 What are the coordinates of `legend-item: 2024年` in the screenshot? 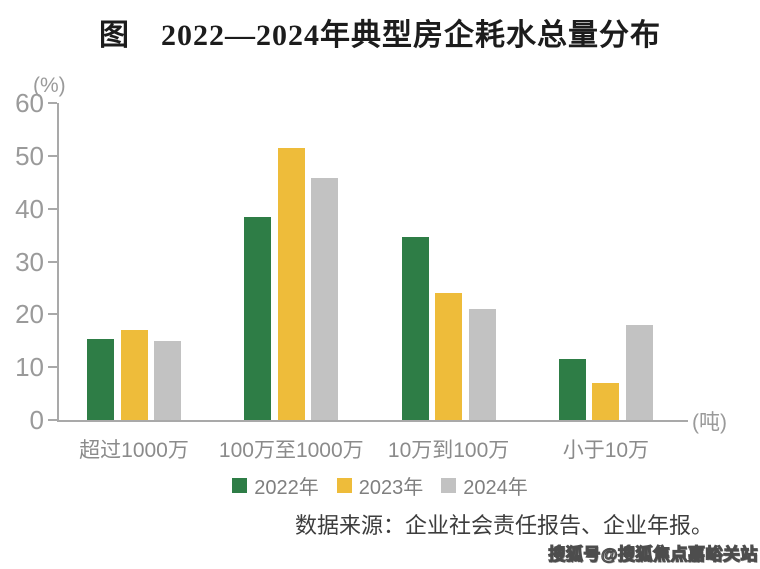 It's located at (484, 485).